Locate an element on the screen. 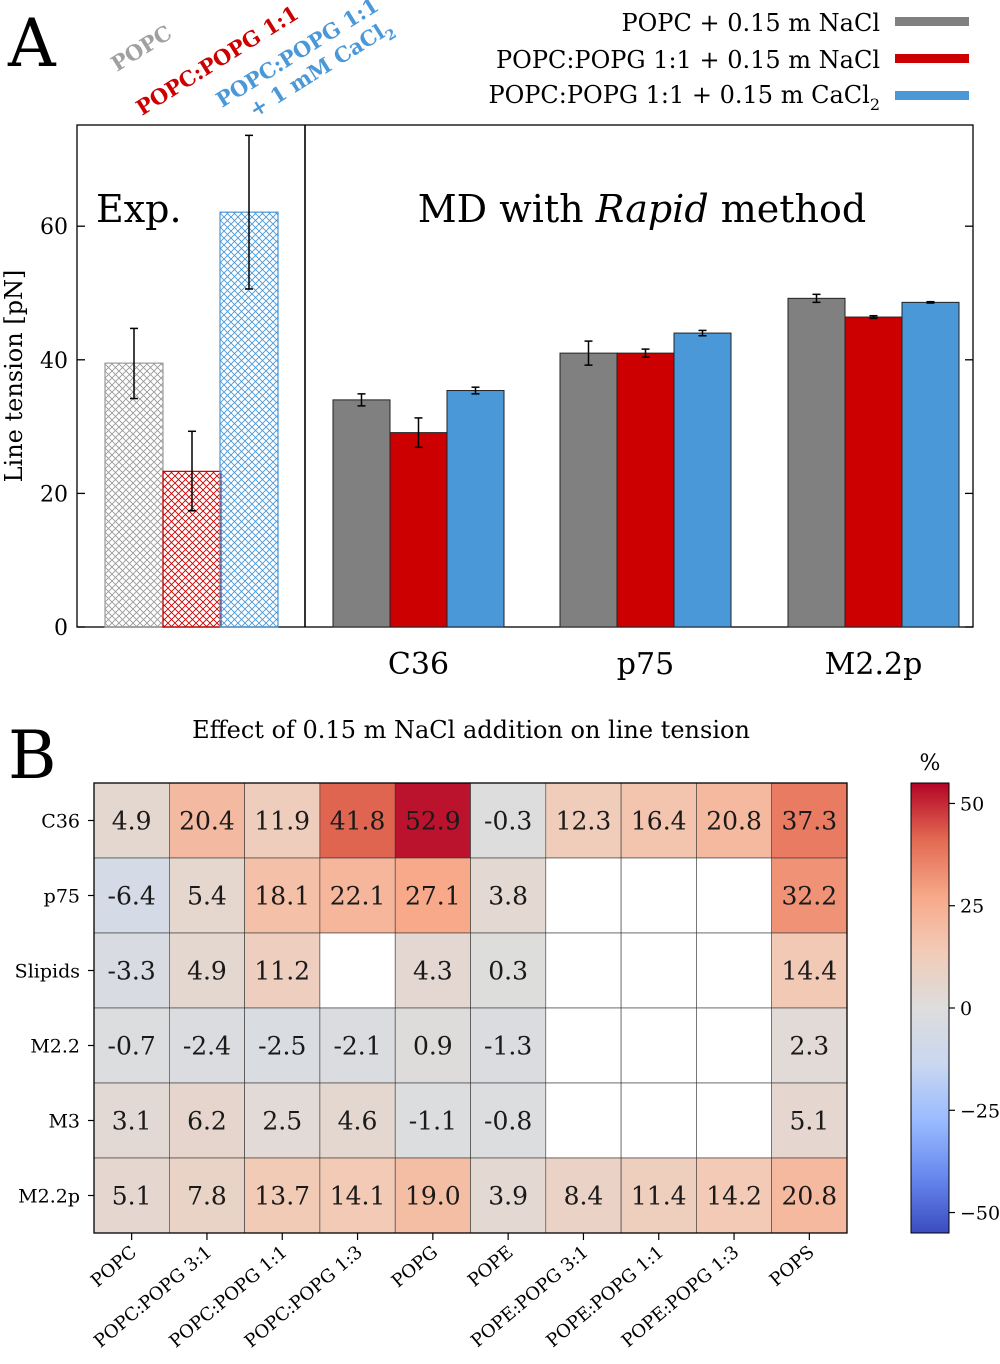 The width and height of the screenshot is (1000, 1364). colorbar is located at coordinates (930, 1008).